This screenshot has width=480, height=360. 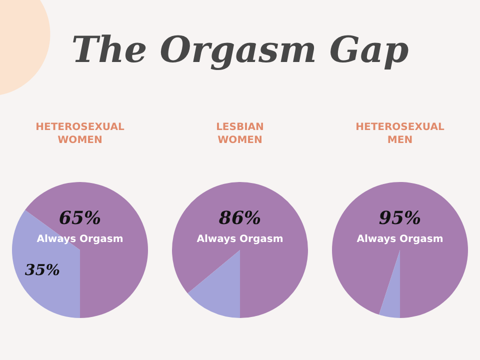 I want to click on data-label: 35%, so click(x=42, y=270).